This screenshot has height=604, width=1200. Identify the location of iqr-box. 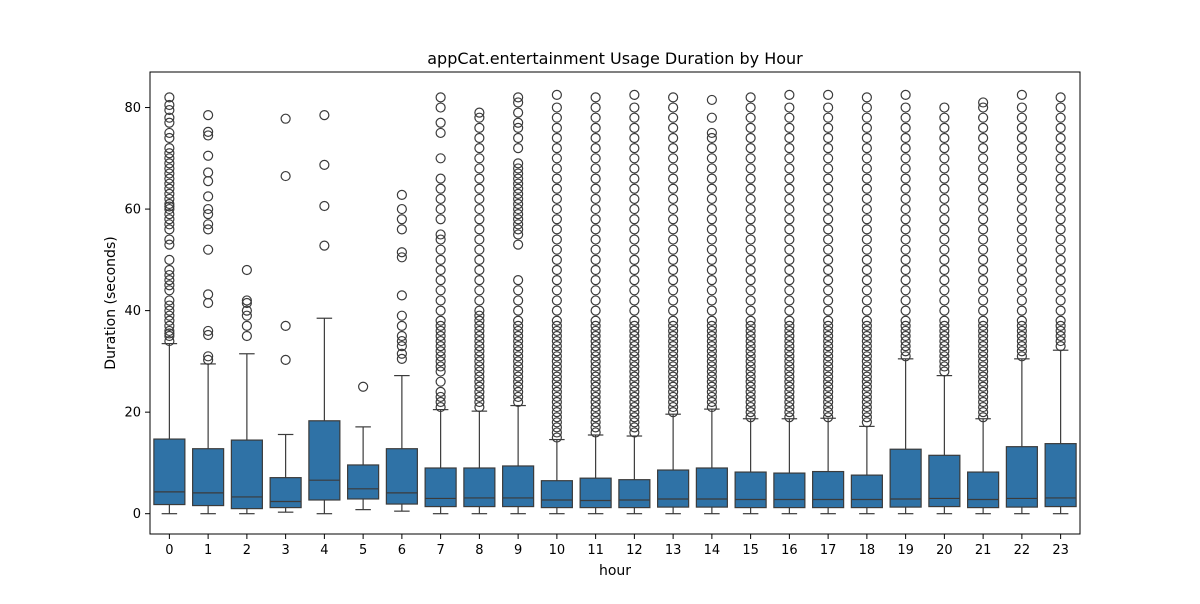
(1021, 477).